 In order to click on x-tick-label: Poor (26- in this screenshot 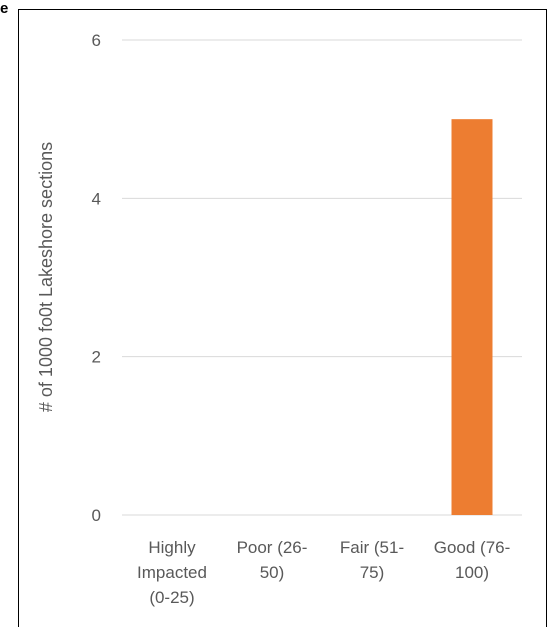, I will do `click(272, 547)`.